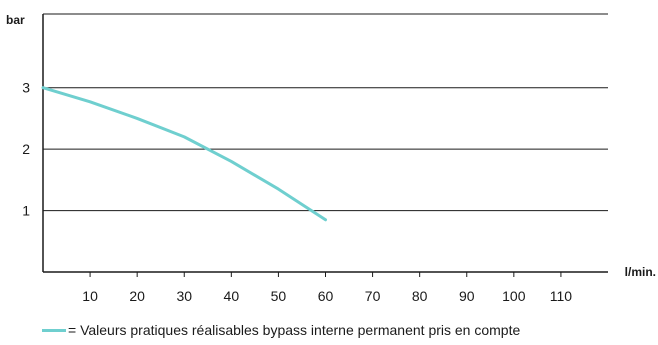 The image size is (658, 345). I want to click on x-tick-label-60: 60, so click(326, 296).